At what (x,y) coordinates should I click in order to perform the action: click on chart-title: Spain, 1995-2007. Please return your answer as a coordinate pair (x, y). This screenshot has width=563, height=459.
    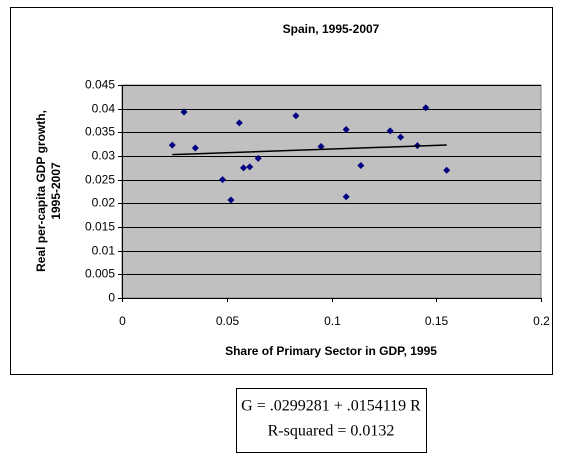
    Looking at the image, I should click on (331, 29).